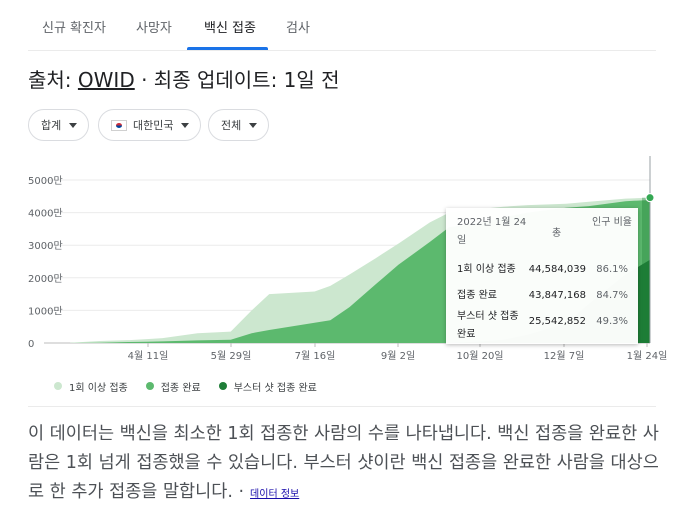  What do you see at coordinates (74, 28) in the screenshot?
I see `tab-new-cases: 신규 확진자` at bounding box center [74, 28].